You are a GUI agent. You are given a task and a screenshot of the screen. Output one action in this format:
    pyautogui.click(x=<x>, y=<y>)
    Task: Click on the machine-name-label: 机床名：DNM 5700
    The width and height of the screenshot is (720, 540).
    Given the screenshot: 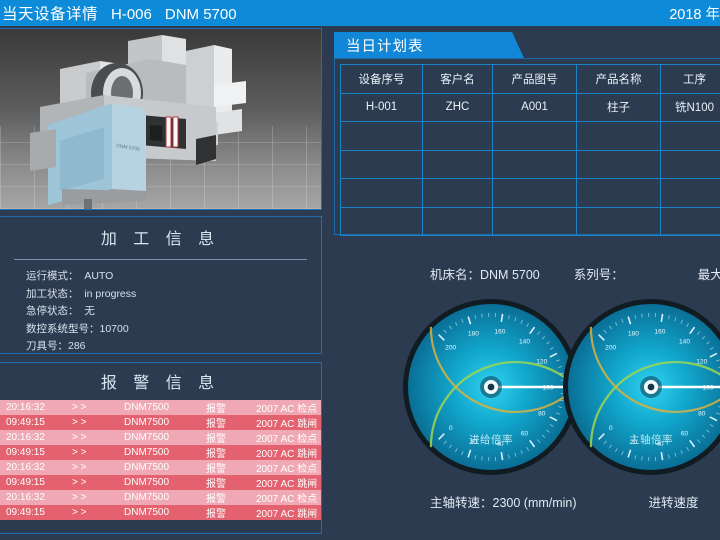 What is the action you would take?
    pyautogui.click(x=485, y=274)
    